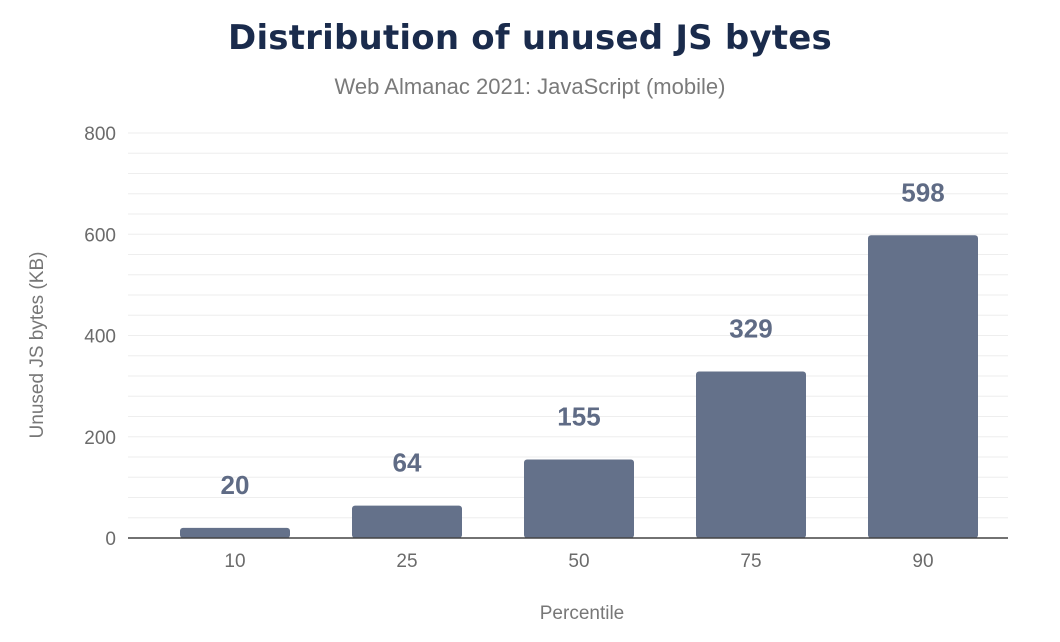  What do you see at coordinates (100, 438) in the screenshot?
I see `y-tick-label: 200` at bounding box center [100, 438].